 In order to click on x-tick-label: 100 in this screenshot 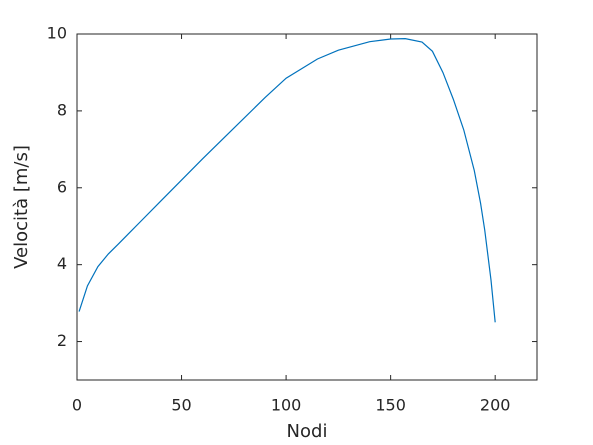, I will do `click(286, 405)`.